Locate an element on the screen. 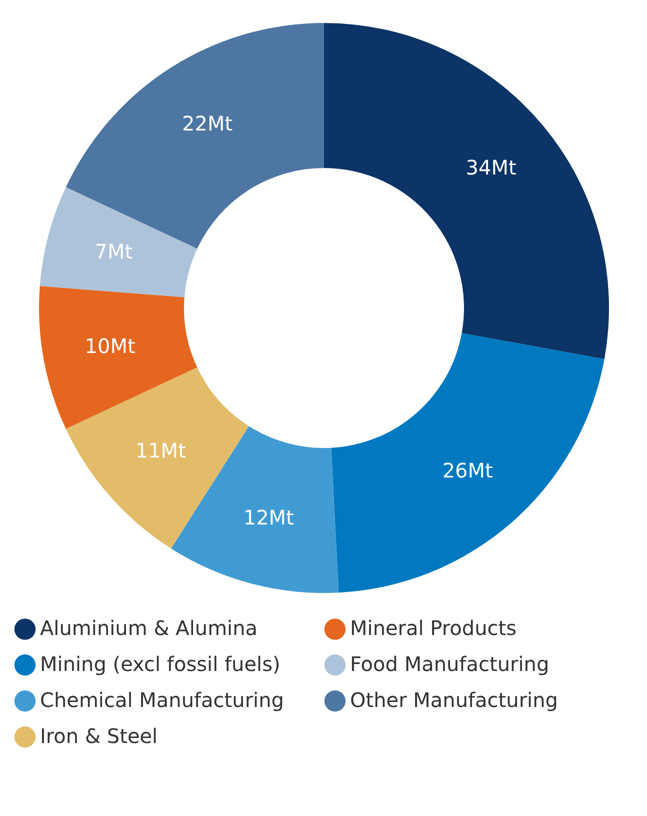 This screenshot has width=647, height=816. data-label: 22Mt is located at coordinates (207, 123).